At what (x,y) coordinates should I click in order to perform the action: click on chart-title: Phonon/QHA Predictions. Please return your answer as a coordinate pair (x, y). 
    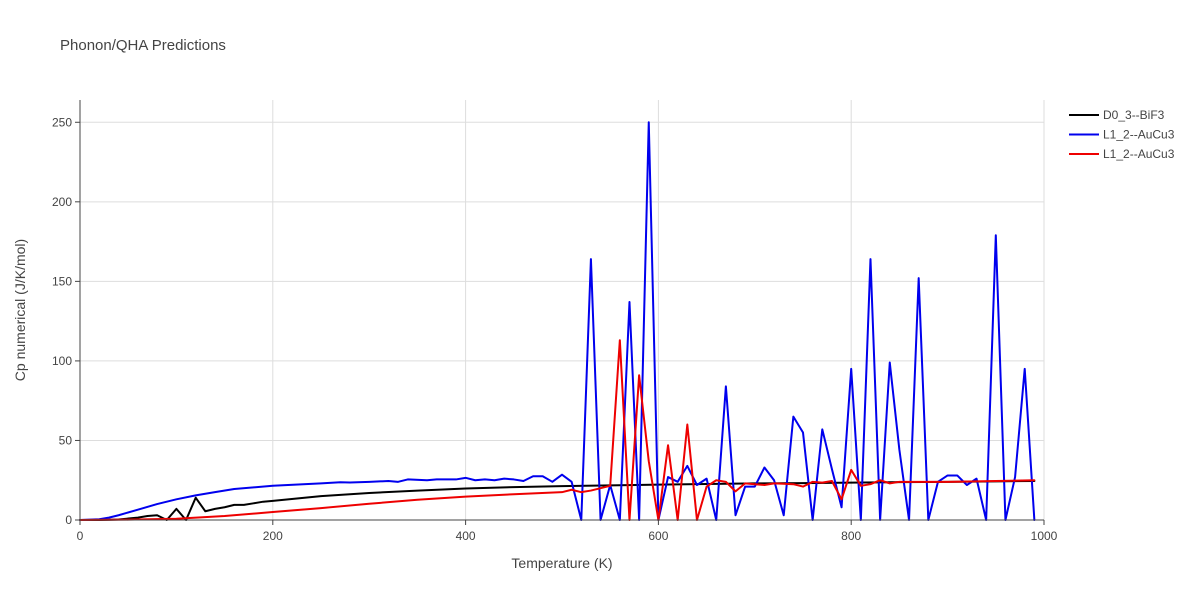
    Looking at the image, I should click on (143, 45).